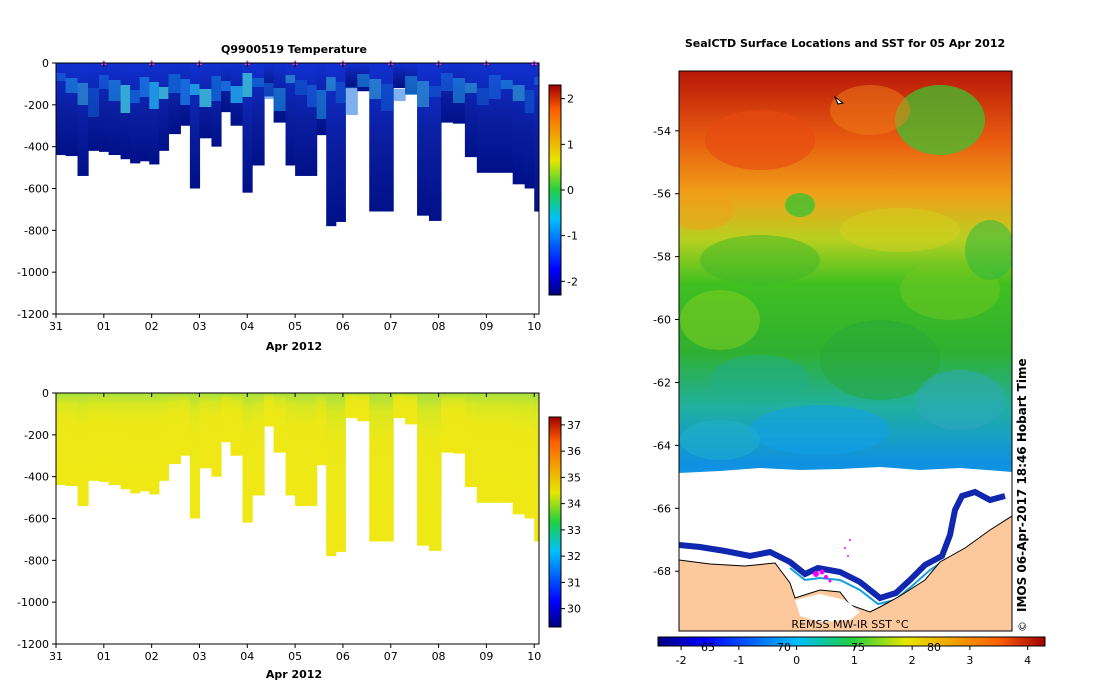 This screenshot has height=700, width=1099. What do you see at coordinates (343, 656) in the screenshot?
I see `x-tick-label: 06` at bounding box center [343, 656].